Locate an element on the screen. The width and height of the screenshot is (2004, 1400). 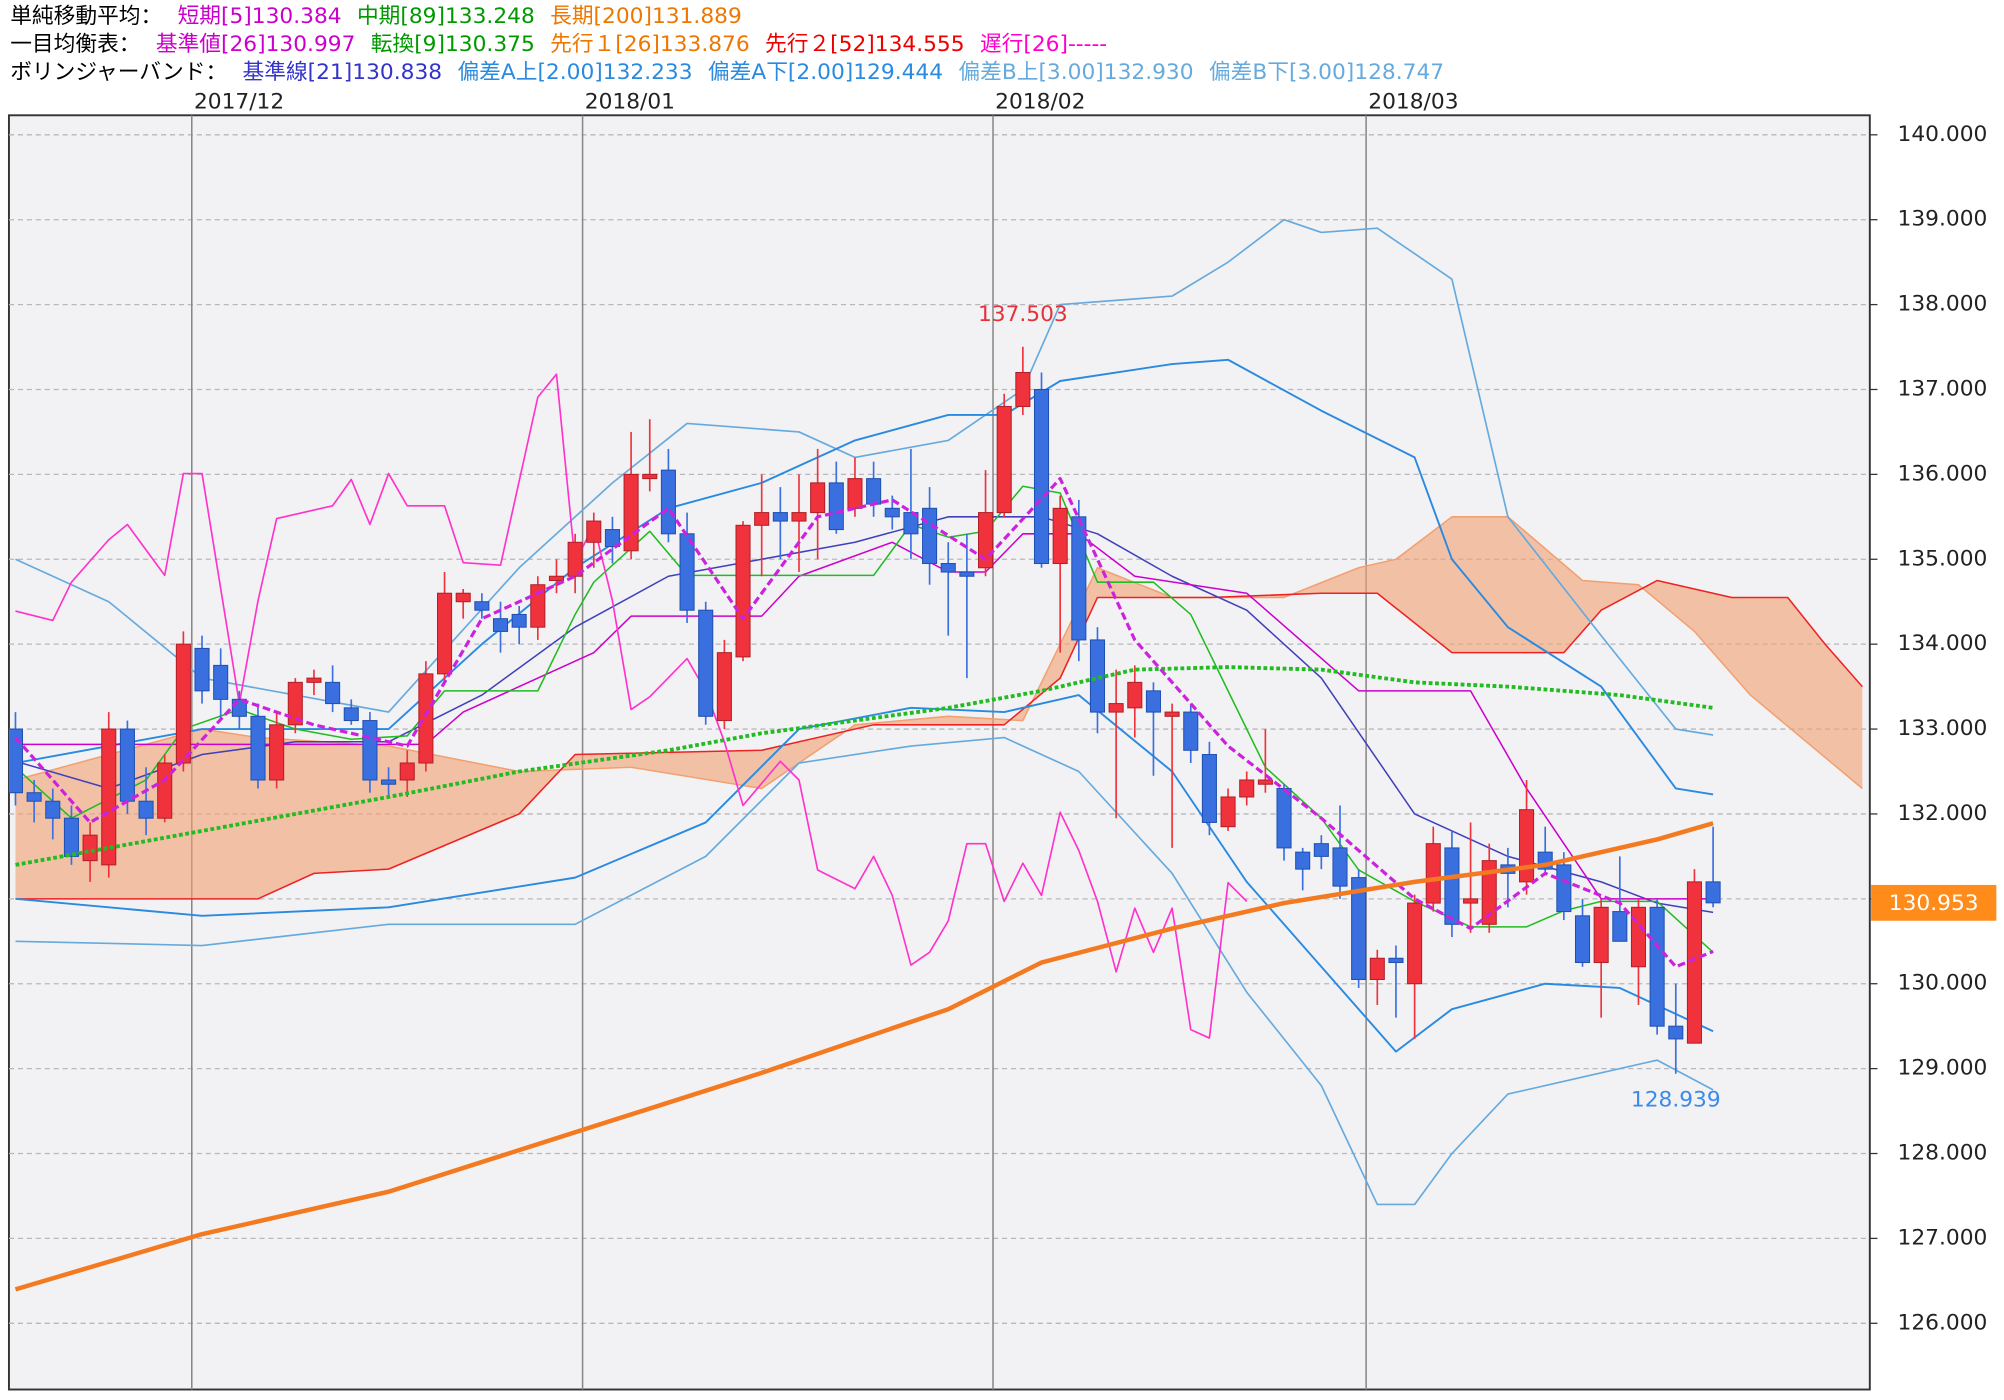
price-tag-label: 130.953 is located at coordinates (1934, 903).